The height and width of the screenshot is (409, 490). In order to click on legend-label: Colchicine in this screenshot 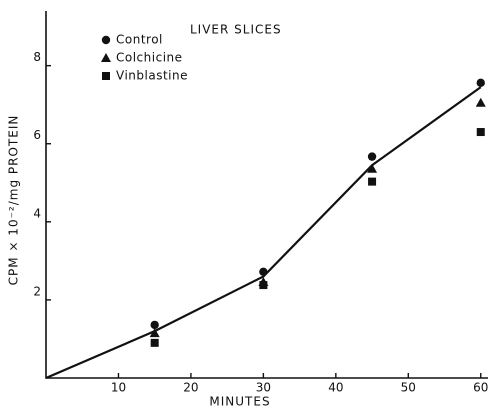, I will do `click(149, 58)`.